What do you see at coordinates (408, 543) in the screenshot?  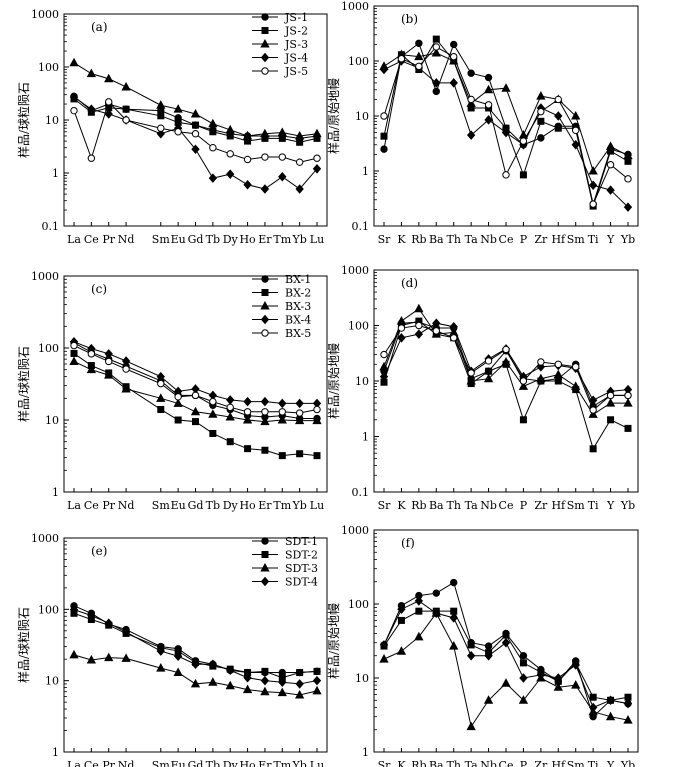 I see `panel-label: (f)` at bounding box center [408, 543].